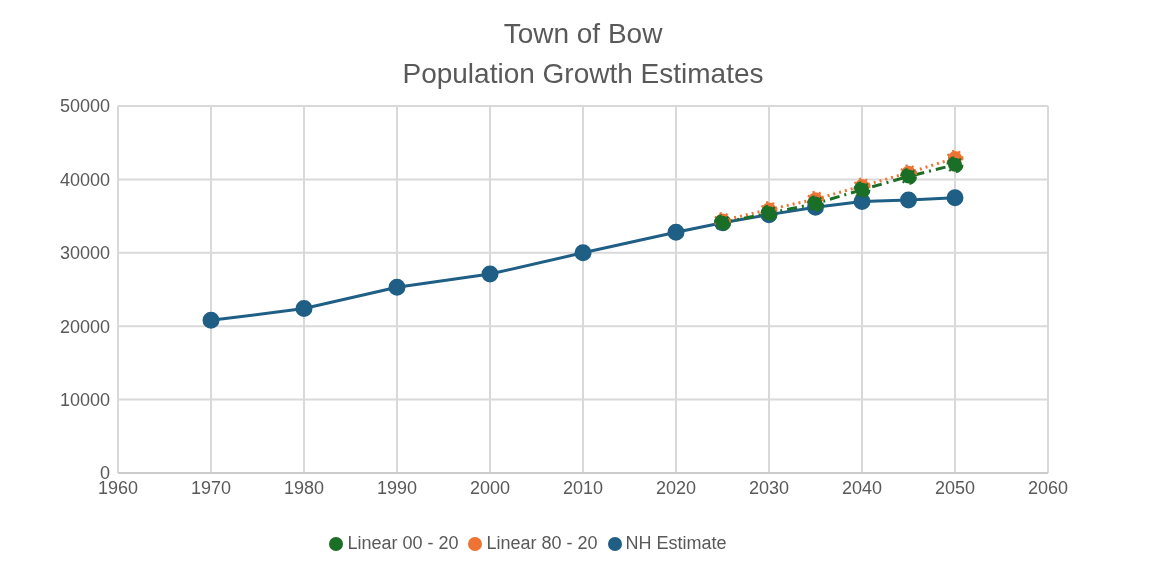 The height and width of the screenshot is (581, 1169). I want to click on x-tick-label: 2050, so click(955, 487).